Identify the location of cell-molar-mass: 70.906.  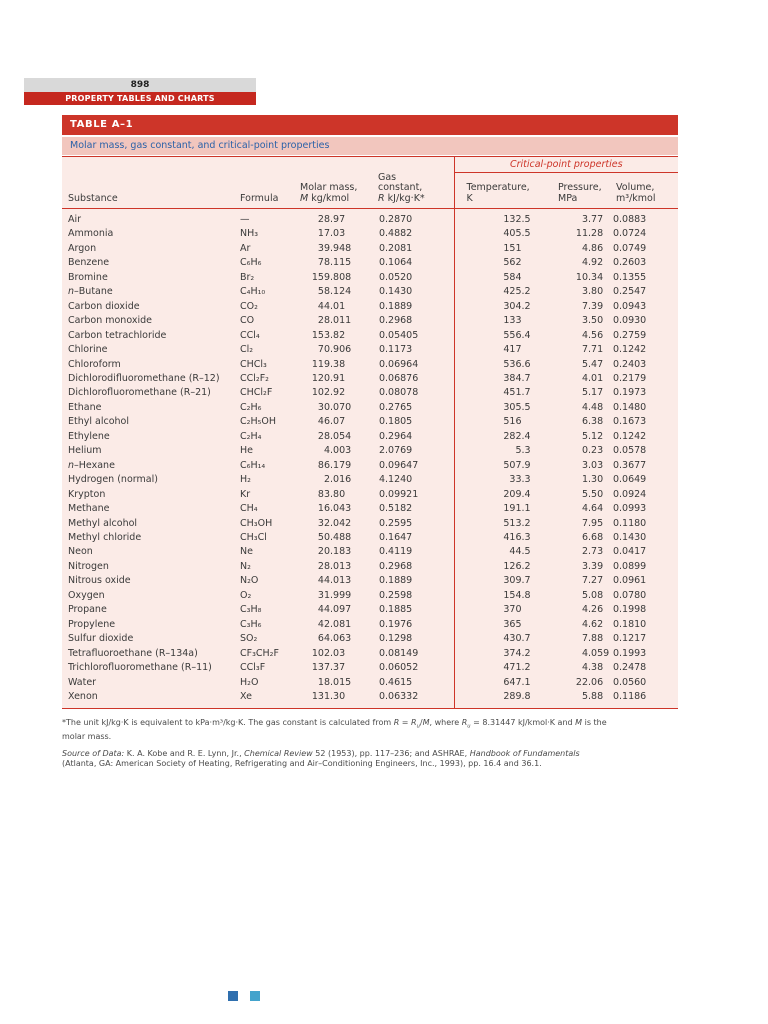
(334, 350).